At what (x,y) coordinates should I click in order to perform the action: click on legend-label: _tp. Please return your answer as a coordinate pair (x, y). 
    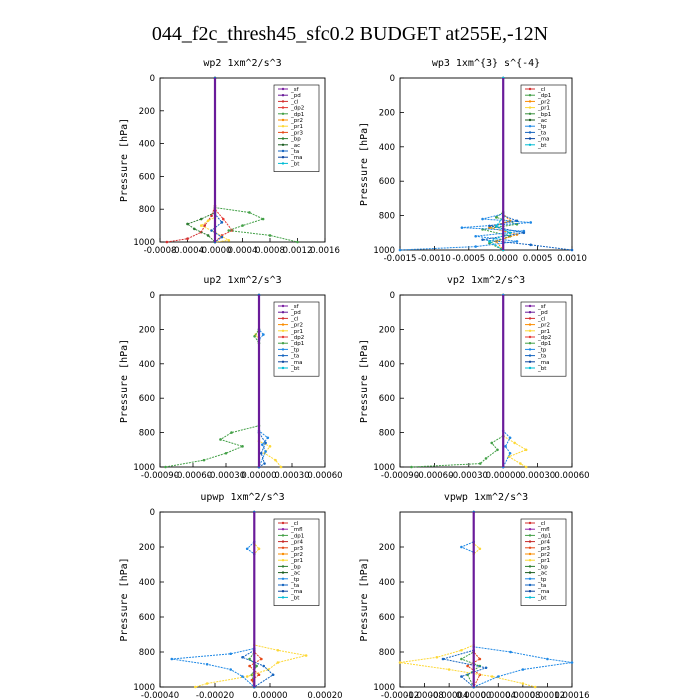
    Looking at the image, I should click on (295, 350).